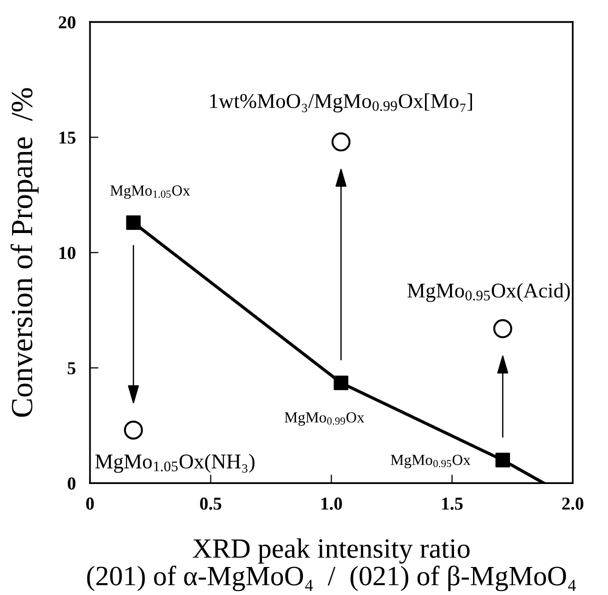 This screenshot has height=595, width=608. Describe the element at coordinates (331, 565) in the screenshot. I see `x-axis-title: XRD peak intensity ratio (201) of α-MgMoO₄ / (021) of β-MgMoO₄` at that location.